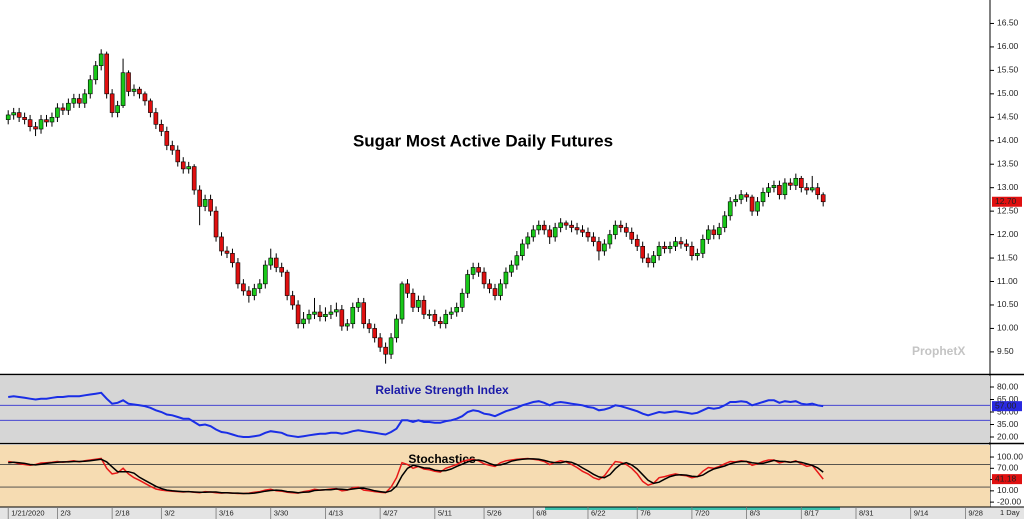  I want to click on x-tick-label: 6/22, so click(598, 512).